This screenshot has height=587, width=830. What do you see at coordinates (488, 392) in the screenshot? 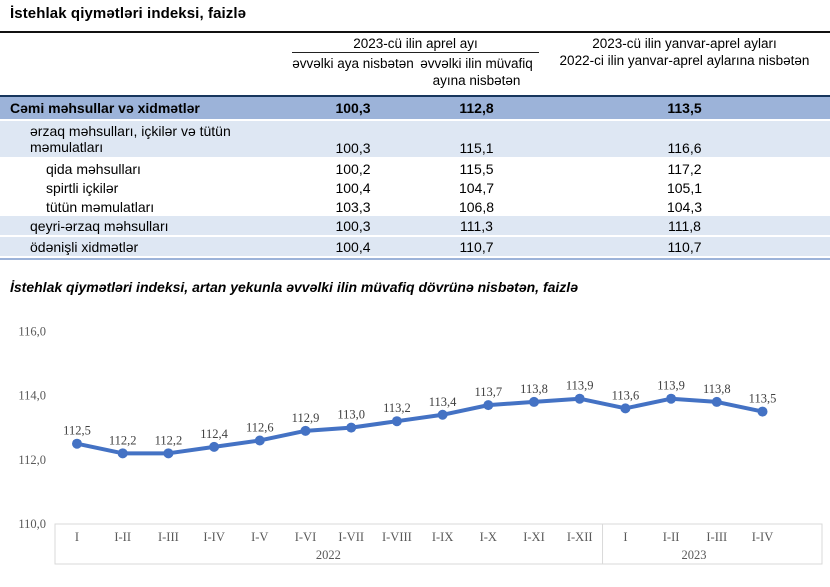
I see `data-point-label: 113,7` at bounding box center [488, 392].